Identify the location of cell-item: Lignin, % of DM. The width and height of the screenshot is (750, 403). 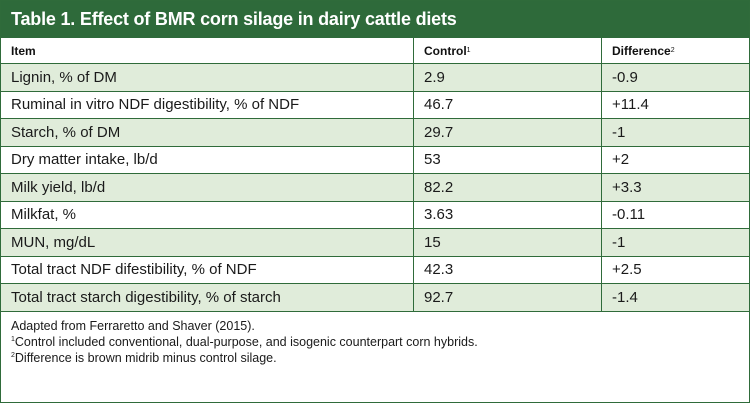
(207, 77).